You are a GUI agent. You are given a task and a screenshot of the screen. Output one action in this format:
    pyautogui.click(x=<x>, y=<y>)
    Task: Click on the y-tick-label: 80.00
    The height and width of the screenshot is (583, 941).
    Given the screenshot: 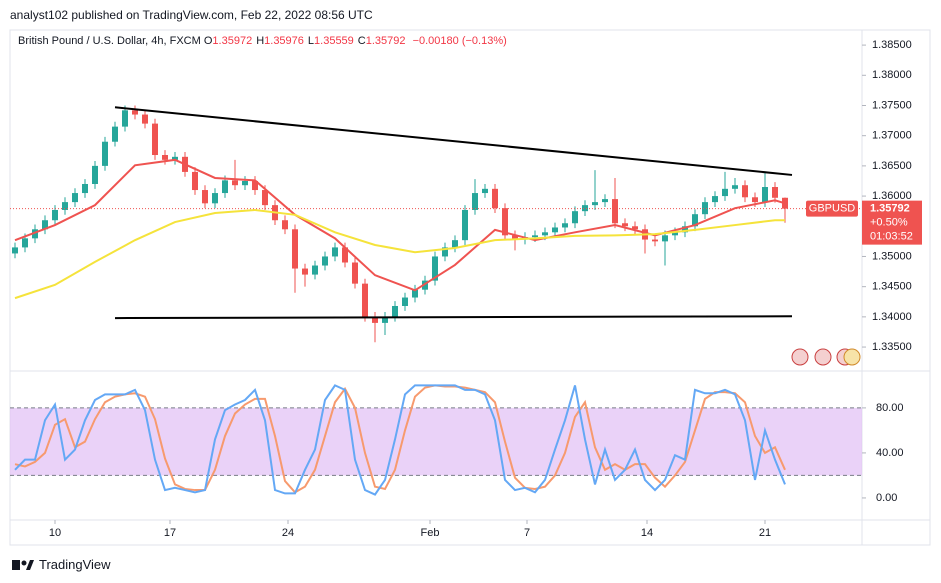 What is the action you would take?
    pyautogui.click(x=890, y=408)
    